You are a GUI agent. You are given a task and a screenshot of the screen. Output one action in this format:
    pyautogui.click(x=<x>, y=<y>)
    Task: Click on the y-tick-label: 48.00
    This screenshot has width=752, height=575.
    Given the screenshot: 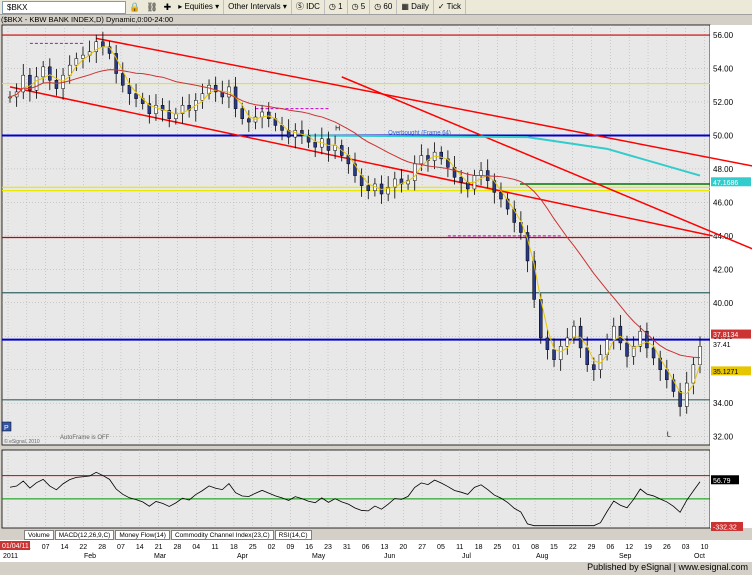 What is the action you would take?
    pyautogui.click(x=723, y=169)
    